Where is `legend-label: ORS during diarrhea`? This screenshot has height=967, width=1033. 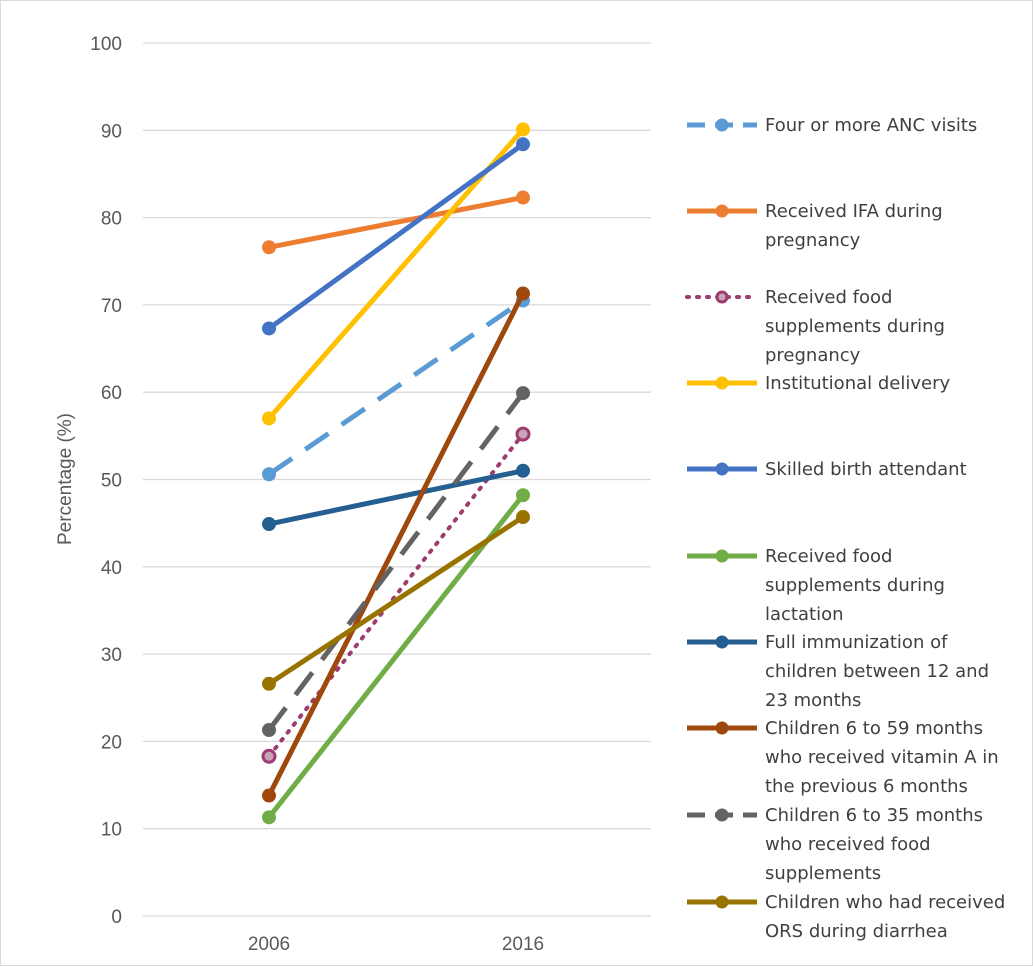
legend-label: ORS during diarrhea is located at coordinates (856, 931).